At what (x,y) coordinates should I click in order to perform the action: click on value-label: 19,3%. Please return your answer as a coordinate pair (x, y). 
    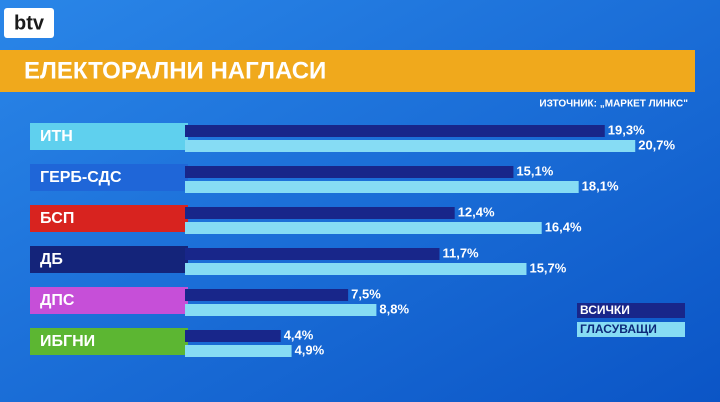
    Looking at the image, I should click on (626, 129).